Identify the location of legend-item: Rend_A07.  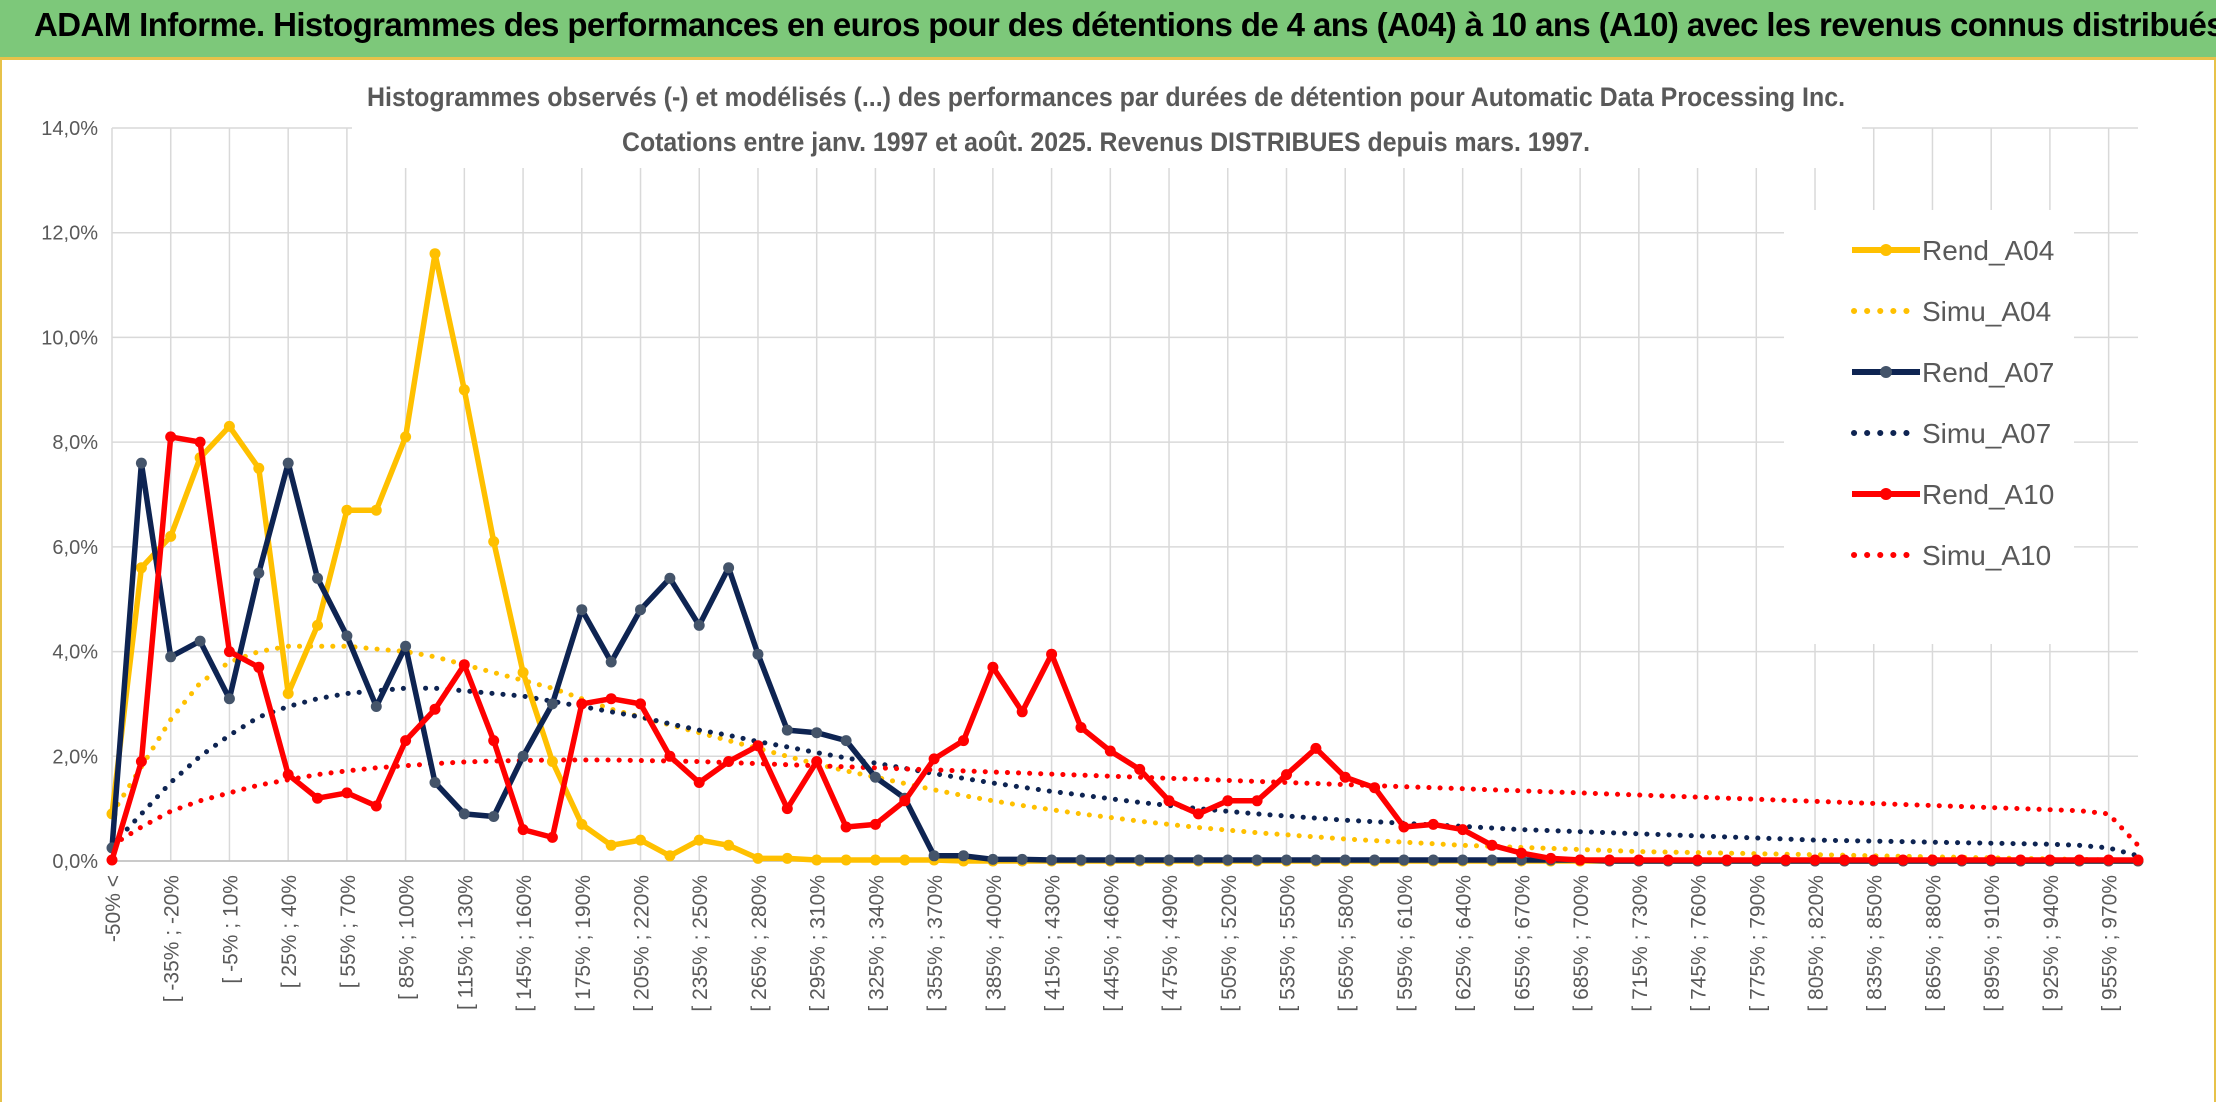
(1953, 372).